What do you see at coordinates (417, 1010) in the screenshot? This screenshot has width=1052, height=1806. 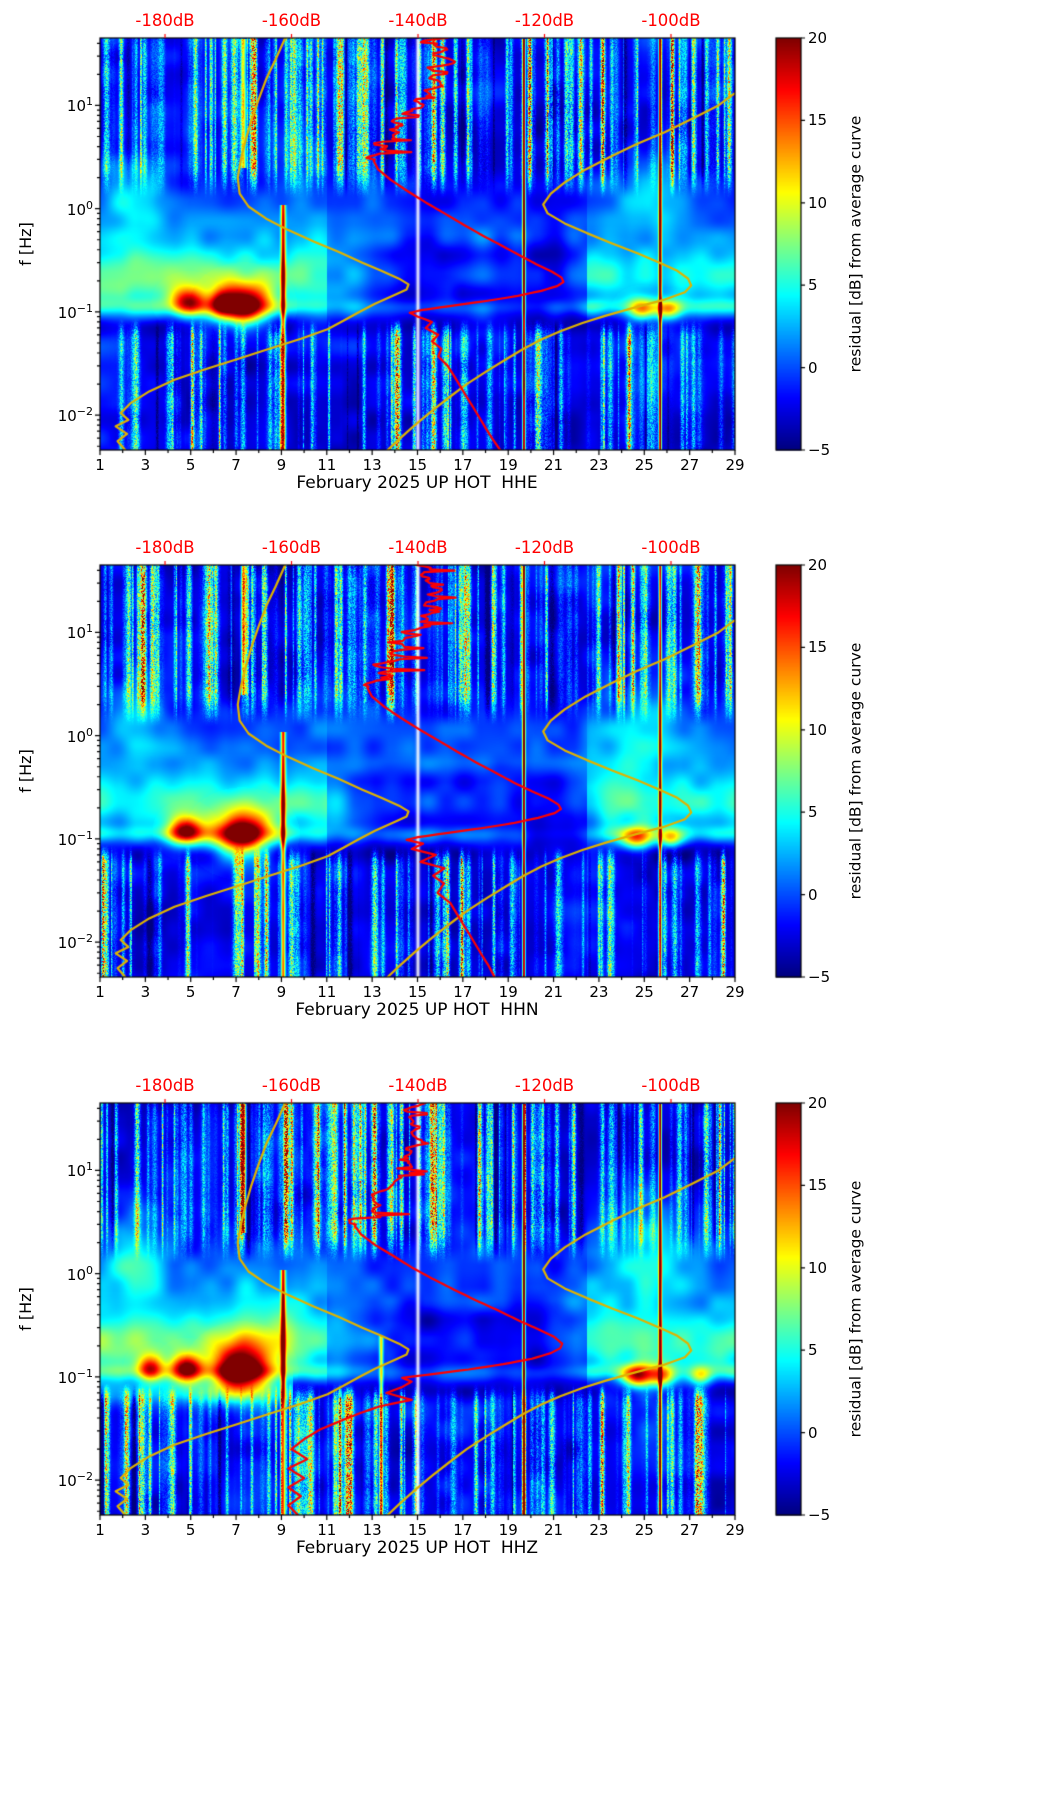 I see `x-axis-title: February 2025 UP HOT HHN` at bounding box center [417, 1010].